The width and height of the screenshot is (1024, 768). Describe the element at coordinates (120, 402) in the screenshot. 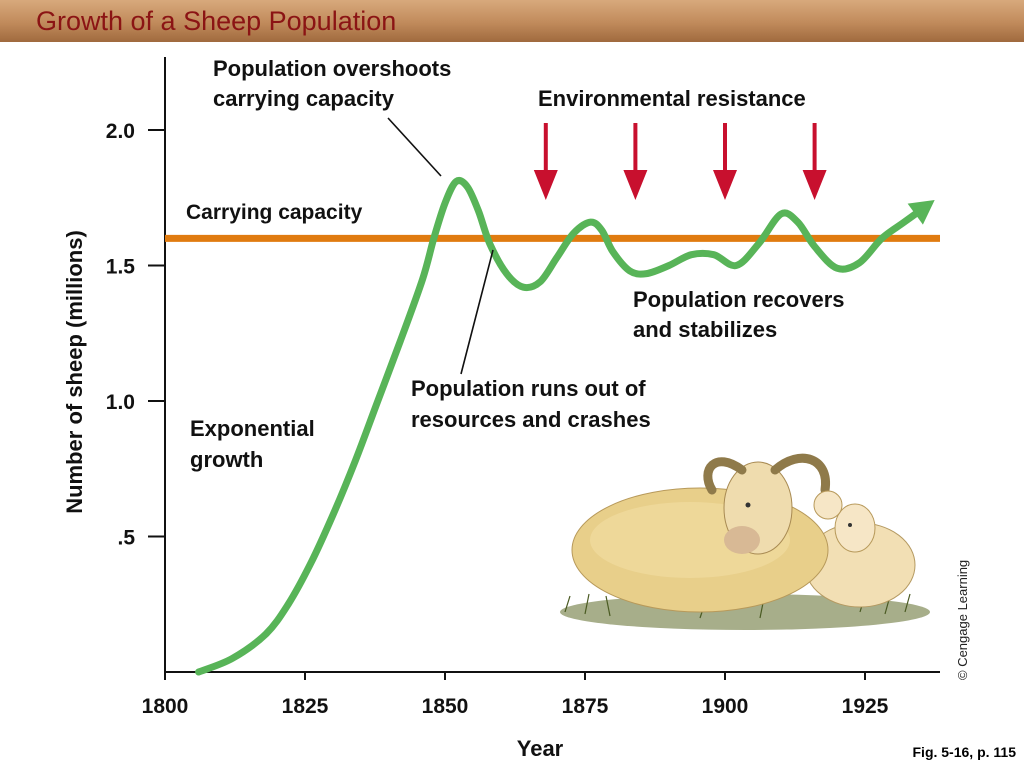

I see `y-tick-label-1.0: 1.0` at that location.